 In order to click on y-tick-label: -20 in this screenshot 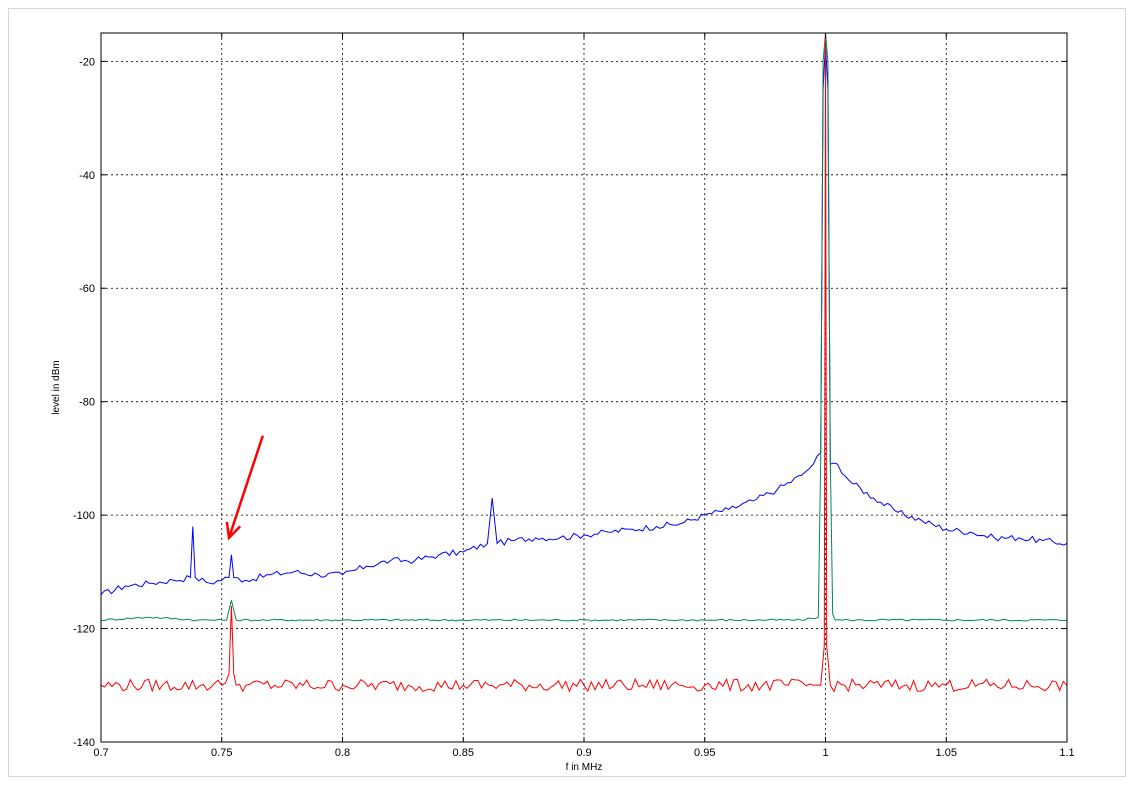, I will do `click(87, 62)`.